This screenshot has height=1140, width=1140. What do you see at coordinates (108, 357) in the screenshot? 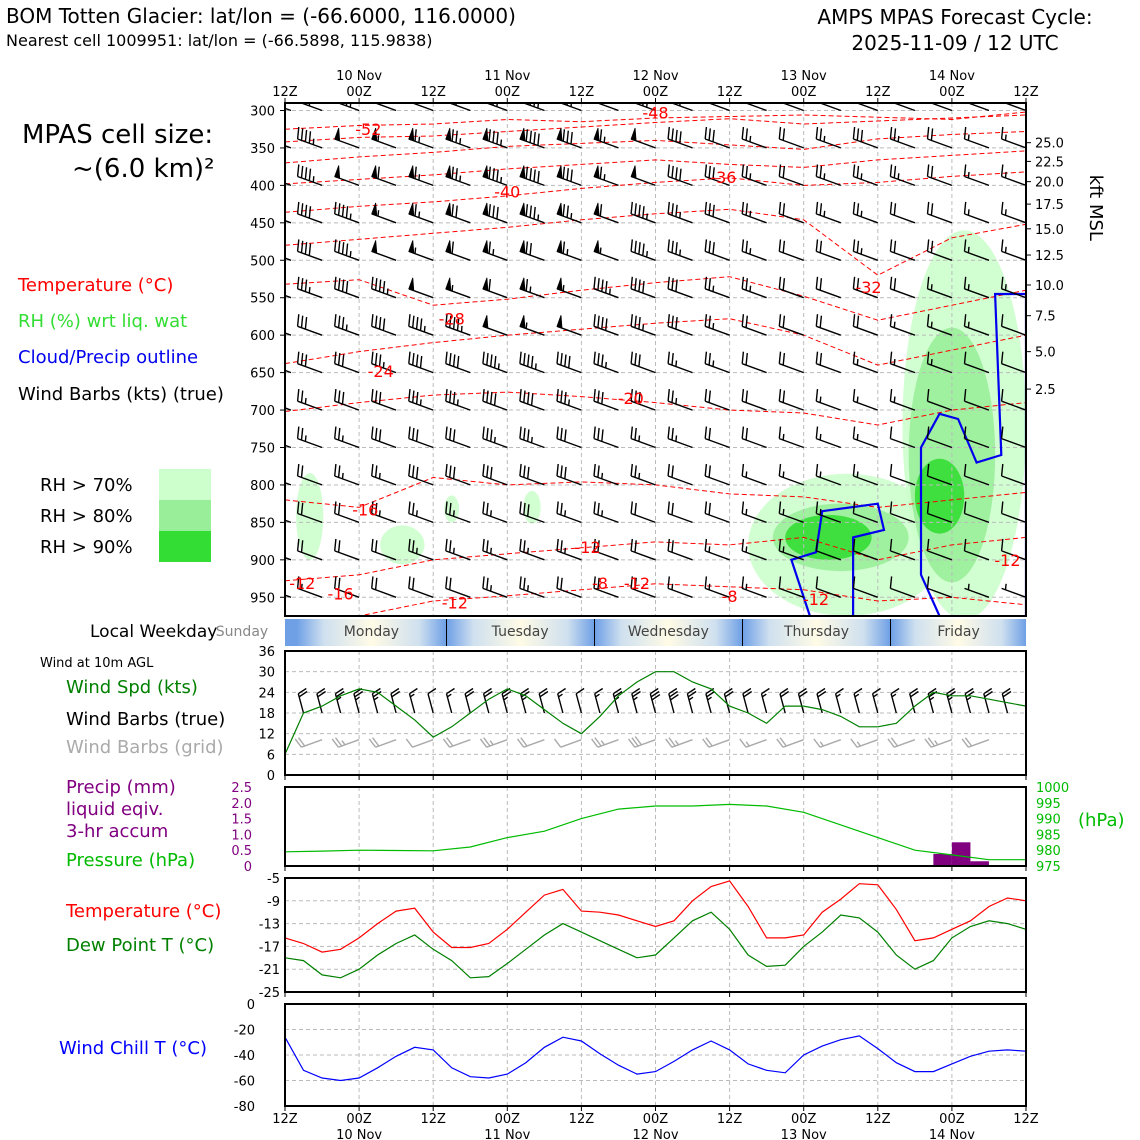
I see `legend-cloud: Cloud/Precip outline` at bounding box center [108, 357].